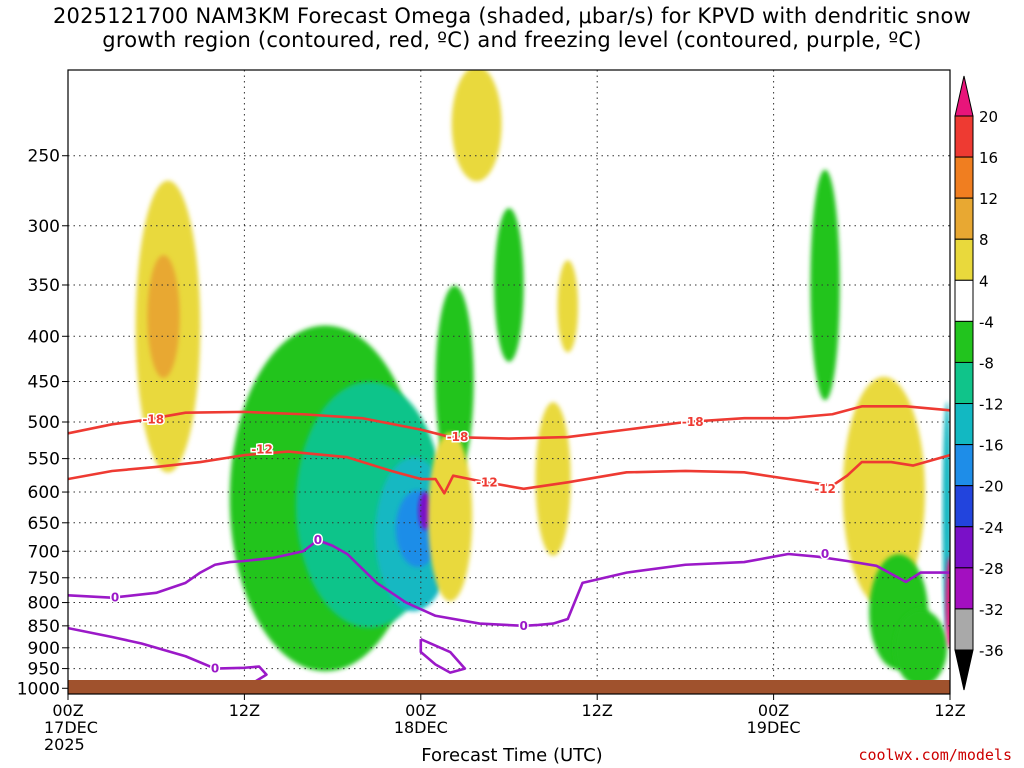 The height and width of the screenshot is (768, 1024). What do you see at coordinates (44, 524) in the screenshot?
I see `y-tick-label: 650` at bounding box center [44, 524].